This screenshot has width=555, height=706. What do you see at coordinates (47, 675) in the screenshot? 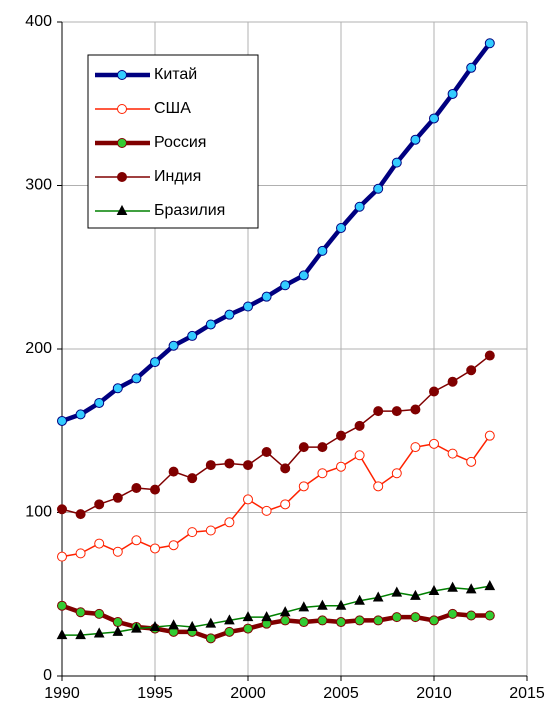
I see `y-tick-label: 0` at bounding box center [47, 675].